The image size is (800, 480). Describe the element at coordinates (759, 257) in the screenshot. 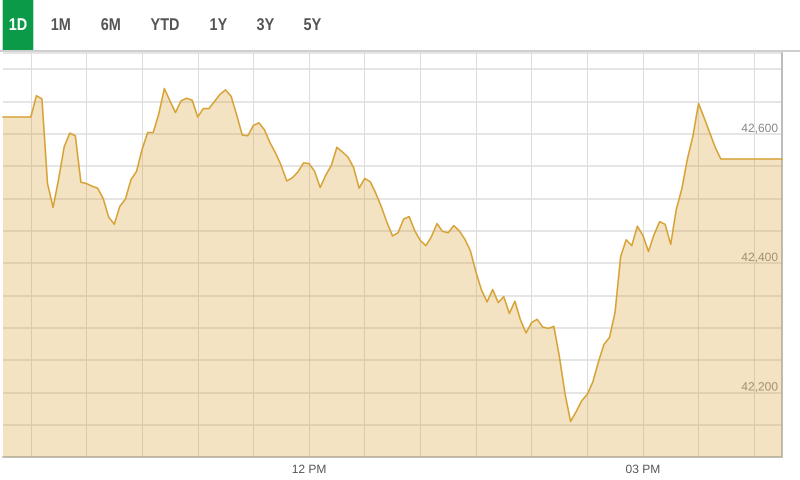

I see `y-tick-label: 42,400` at that location.